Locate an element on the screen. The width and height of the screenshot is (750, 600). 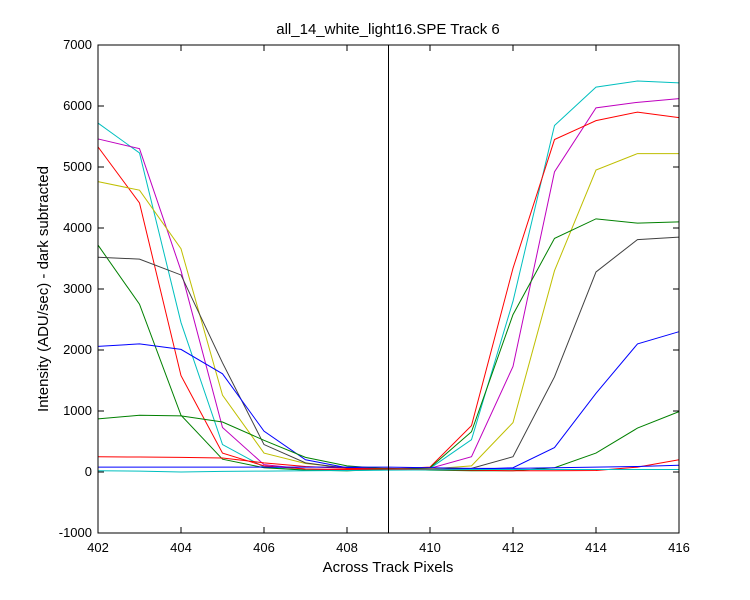
y-tick-label: 4000 is located at coordinates (77, 227).